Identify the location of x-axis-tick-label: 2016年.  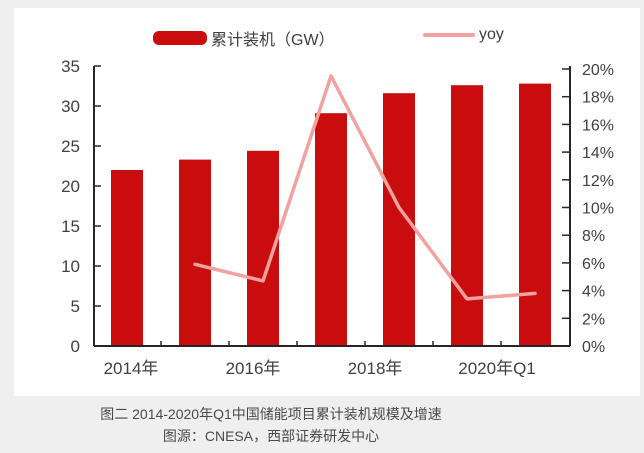
(253, 368).